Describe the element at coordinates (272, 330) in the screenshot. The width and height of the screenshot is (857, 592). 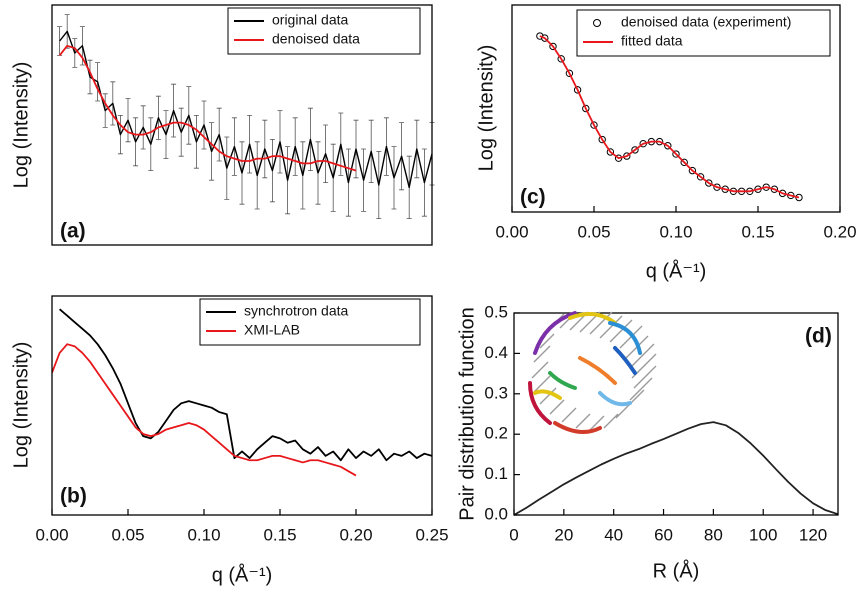
I see `legend-label: XMI-LAB` at that location.